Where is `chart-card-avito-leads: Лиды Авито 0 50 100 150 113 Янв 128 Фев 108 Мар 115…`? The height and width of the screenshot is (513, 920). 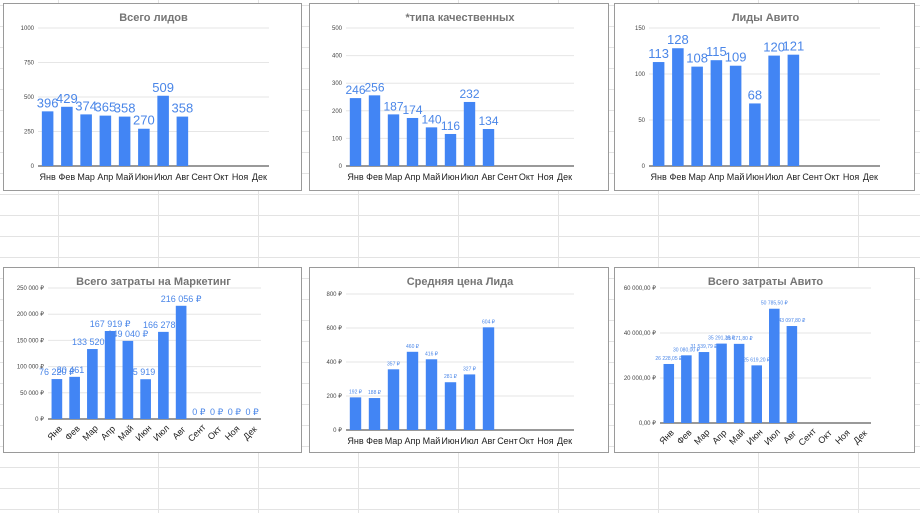
chart-card-avito-leads: Лиды Авито 0 50 100 150 113 Янв 128 Фев 108 Мар 115… is located at coordinates (764, 97).